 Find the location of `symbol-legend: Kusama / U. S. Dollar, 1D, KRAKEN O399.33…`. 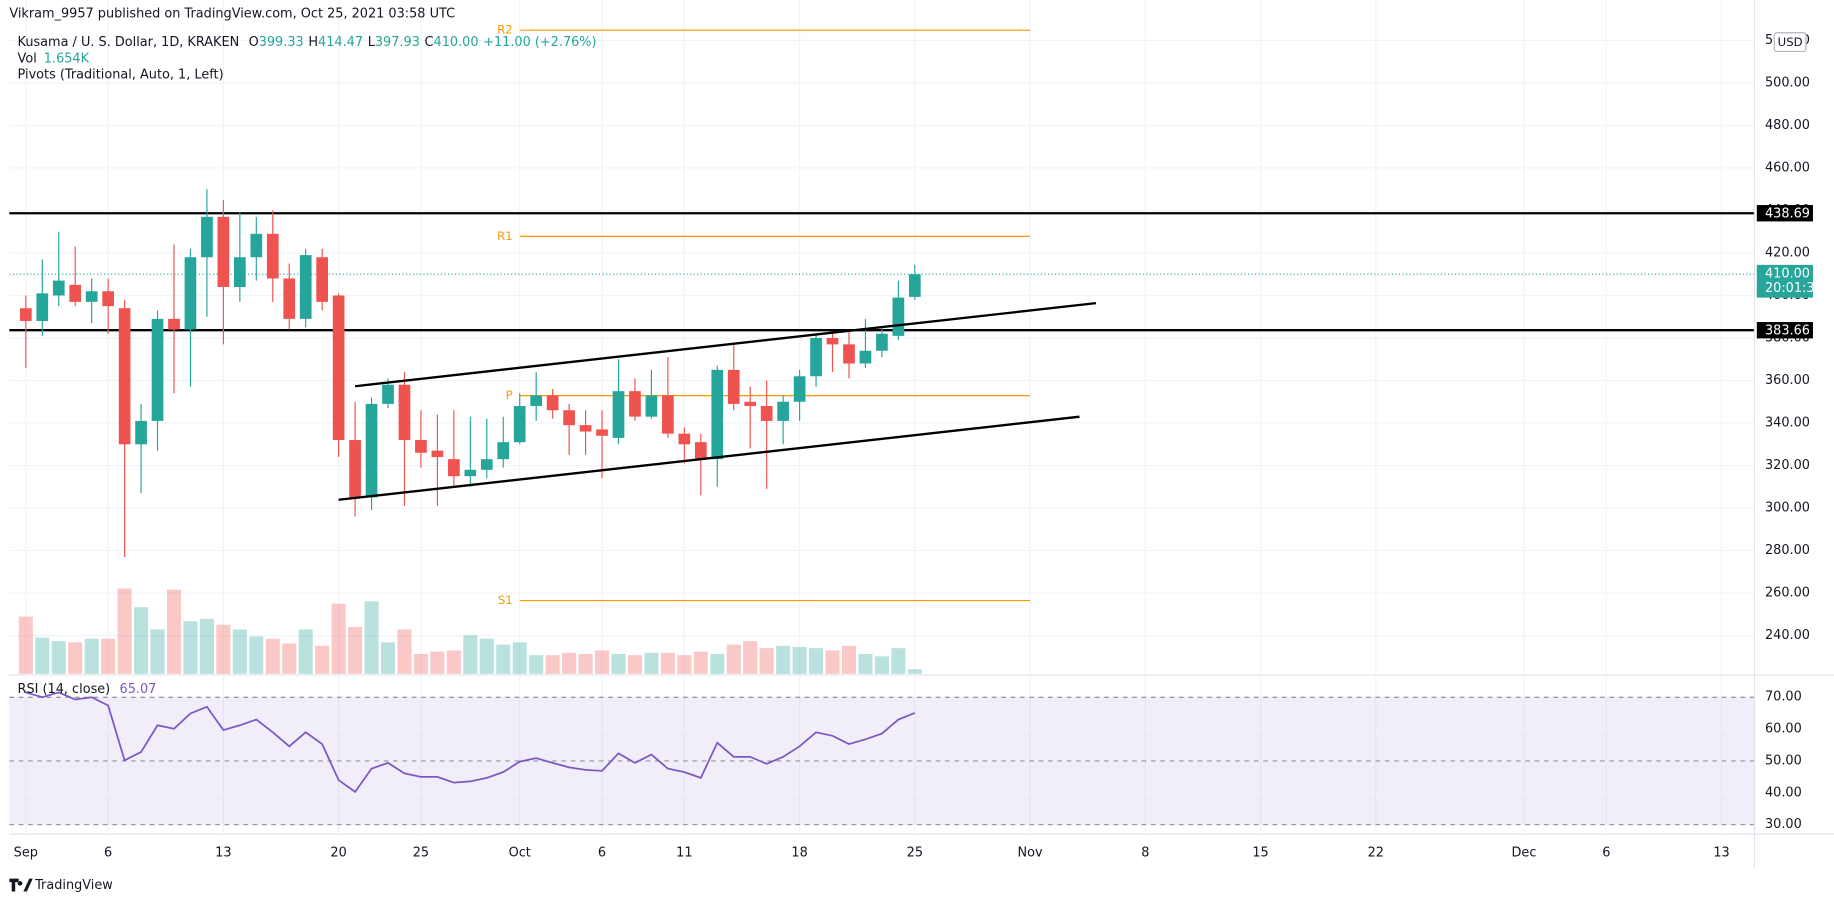

symbol-legend: Kusama / U. S. Dollar, 1D, KRAKEN O399.33… is located at coordinates (307, 42).